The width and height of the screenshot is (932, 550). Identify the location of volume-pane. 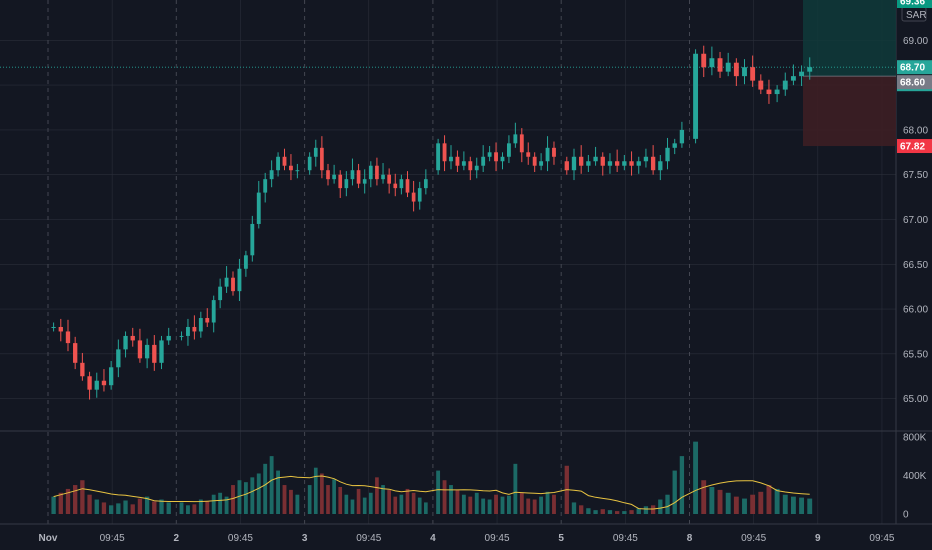
(432, 477).